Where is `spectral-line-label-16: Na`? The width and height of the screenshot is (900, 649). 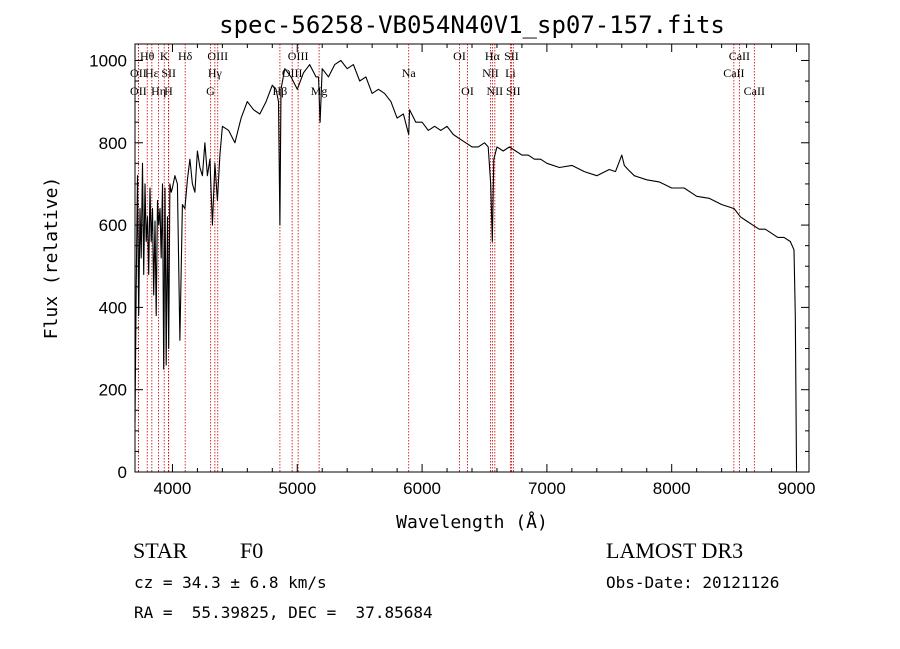
spectral-line-label-16: Na is located at coordinates (409, 73).